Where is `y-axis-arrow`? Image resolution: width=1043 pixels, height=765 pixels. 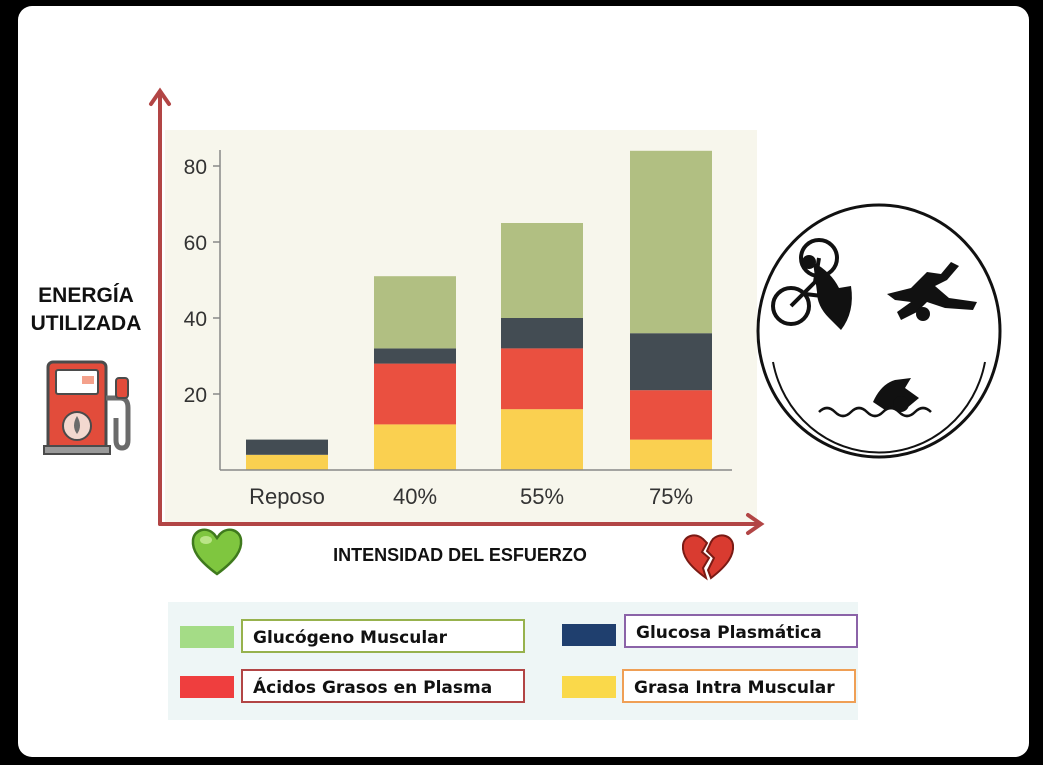 y-axis-arrow is located at coordinates (160, 306).